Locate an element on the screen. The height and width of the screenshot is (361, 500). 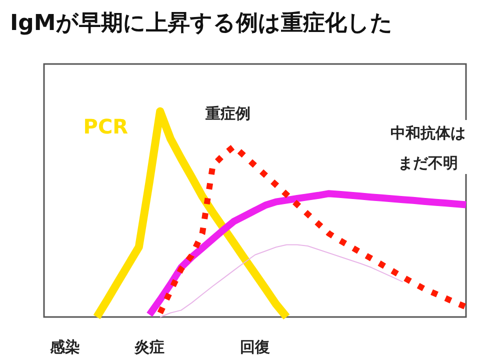
annotation: 中和抗体はまだ不明 is located at coordinates (428, 148).